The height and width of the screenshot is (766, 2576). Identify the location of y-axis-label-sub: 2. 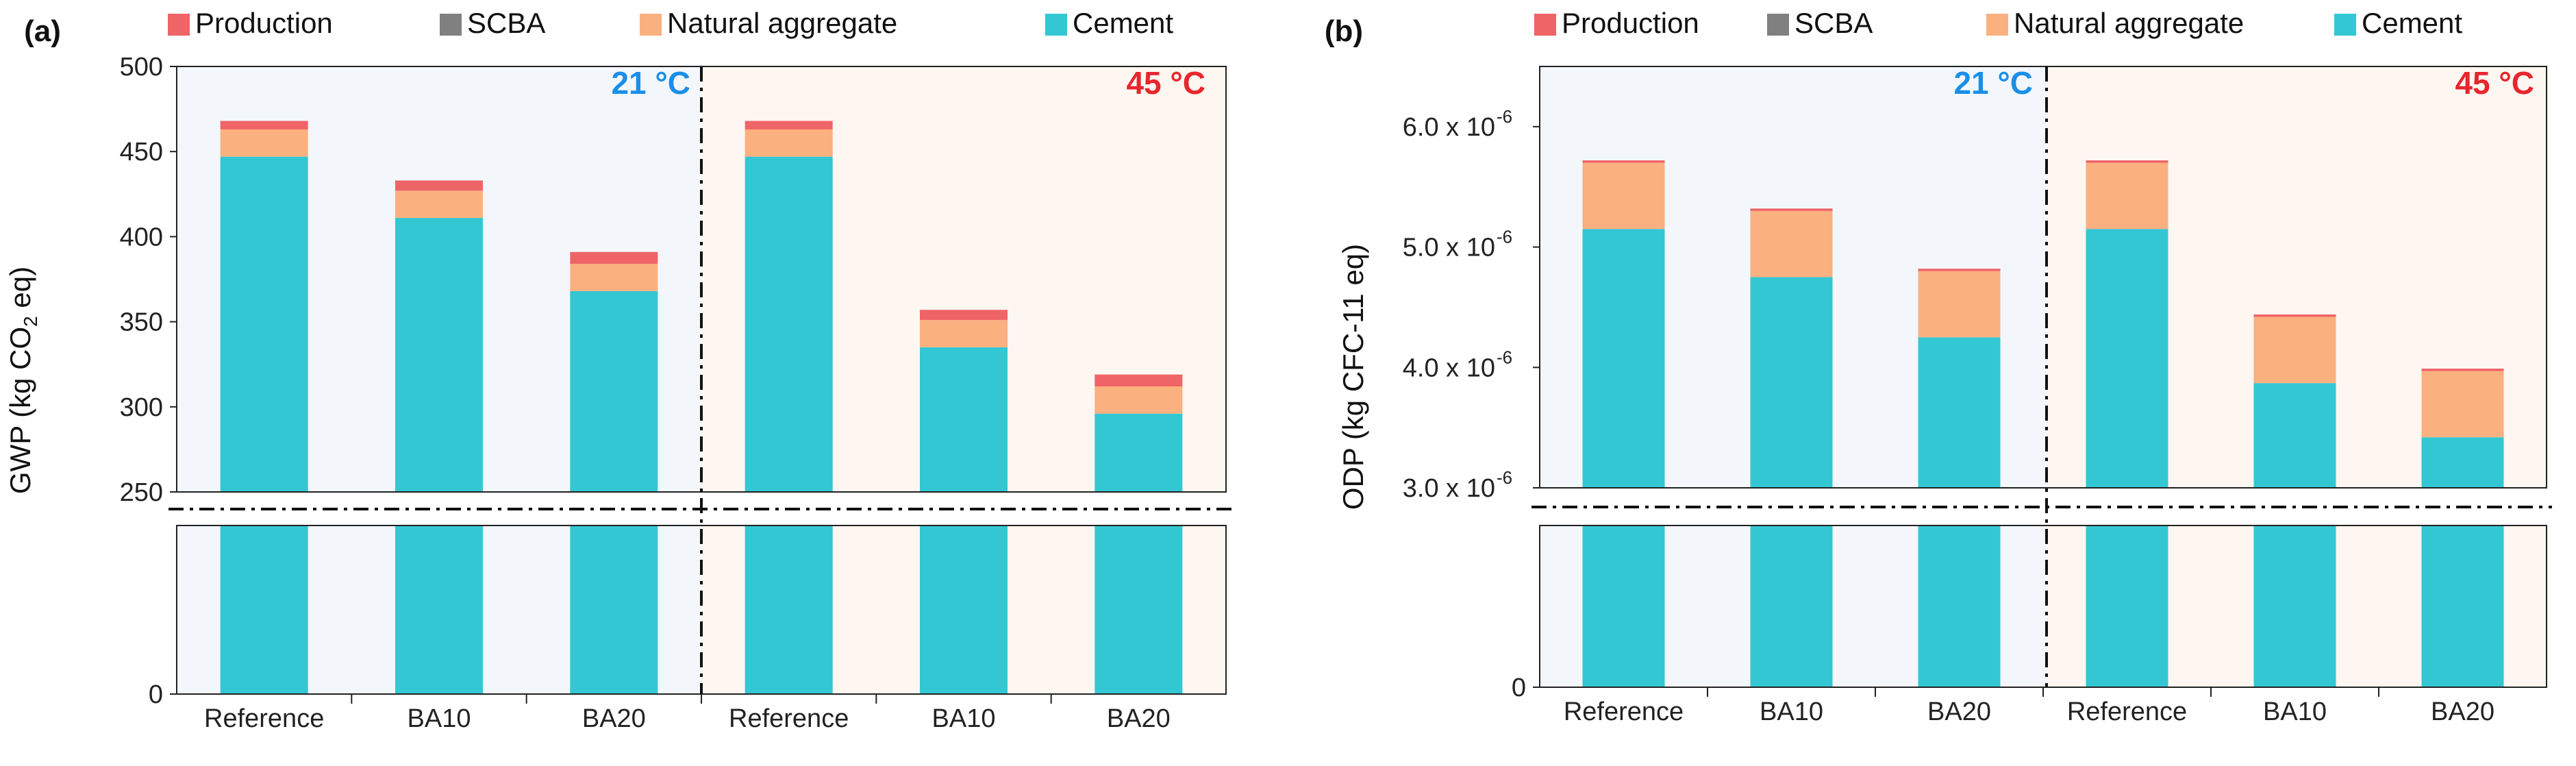
(30, 322).